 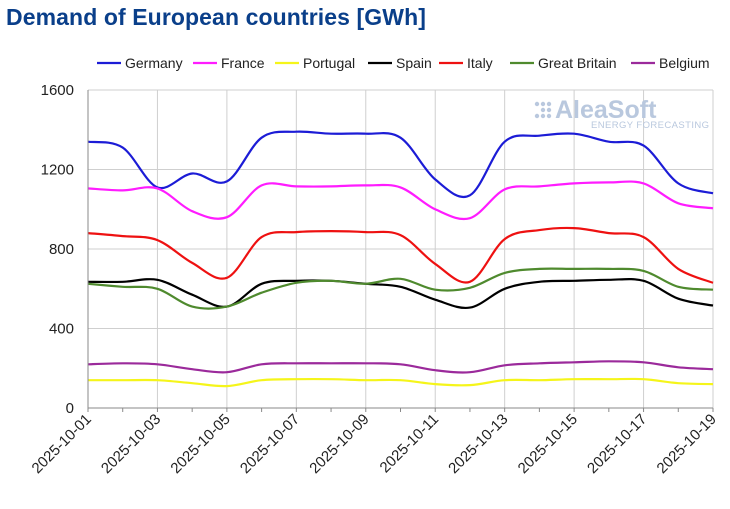 I want to click on series-line-belgium, so click(x=400, y=367).